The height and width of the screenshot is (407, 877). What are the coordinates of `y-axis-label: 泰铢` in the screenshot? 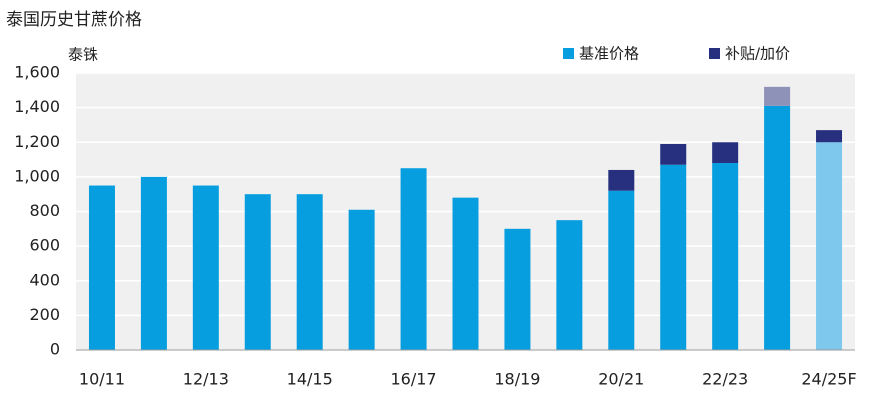 It's located at (83, 55).